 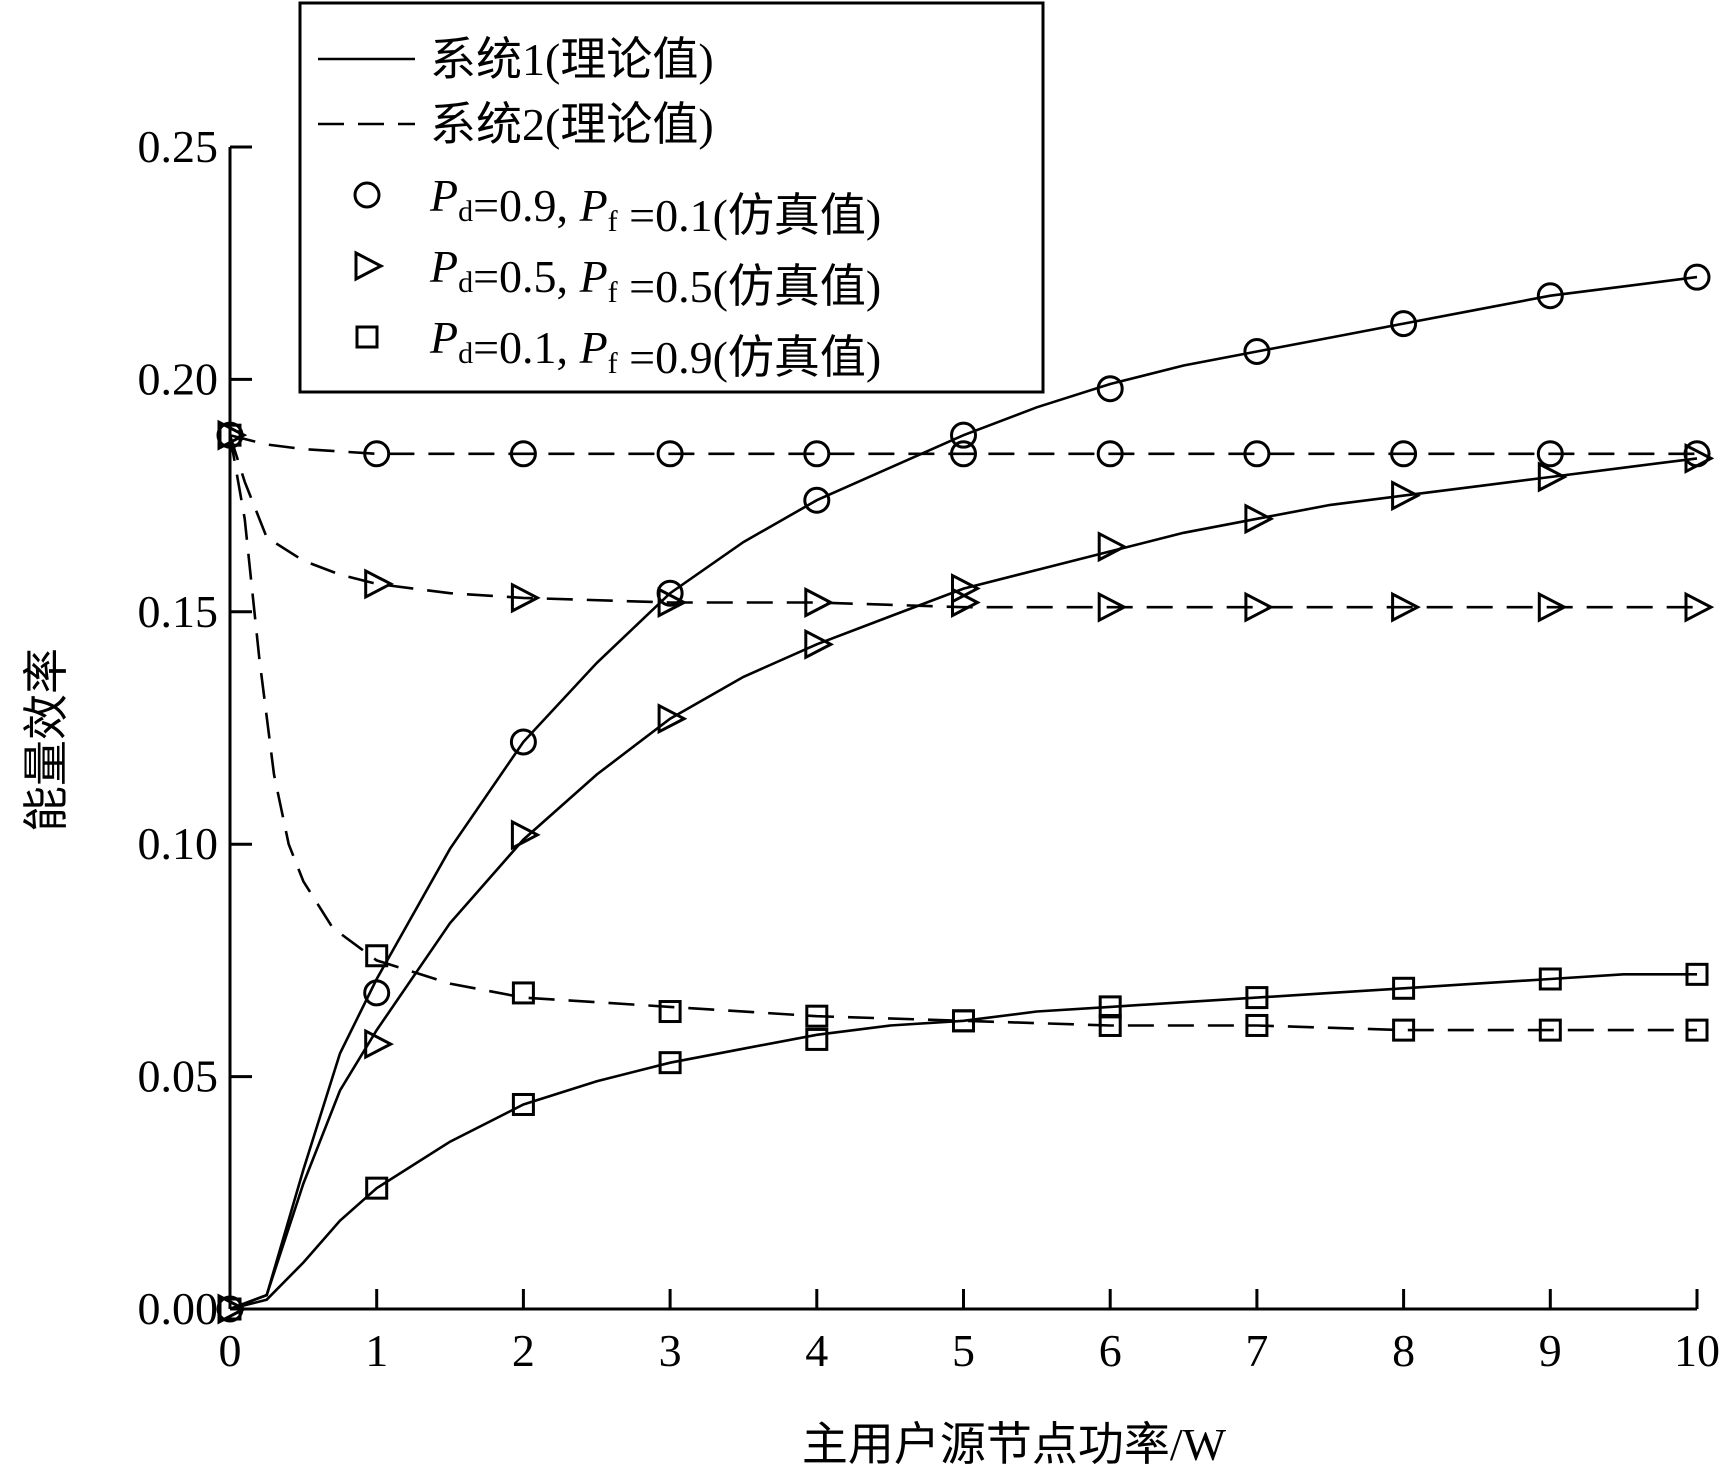 What do you see at coordinates (670, 1350) in the screenshot?
I see `x-tick-label: 3` at bounding box center [670, 1350].